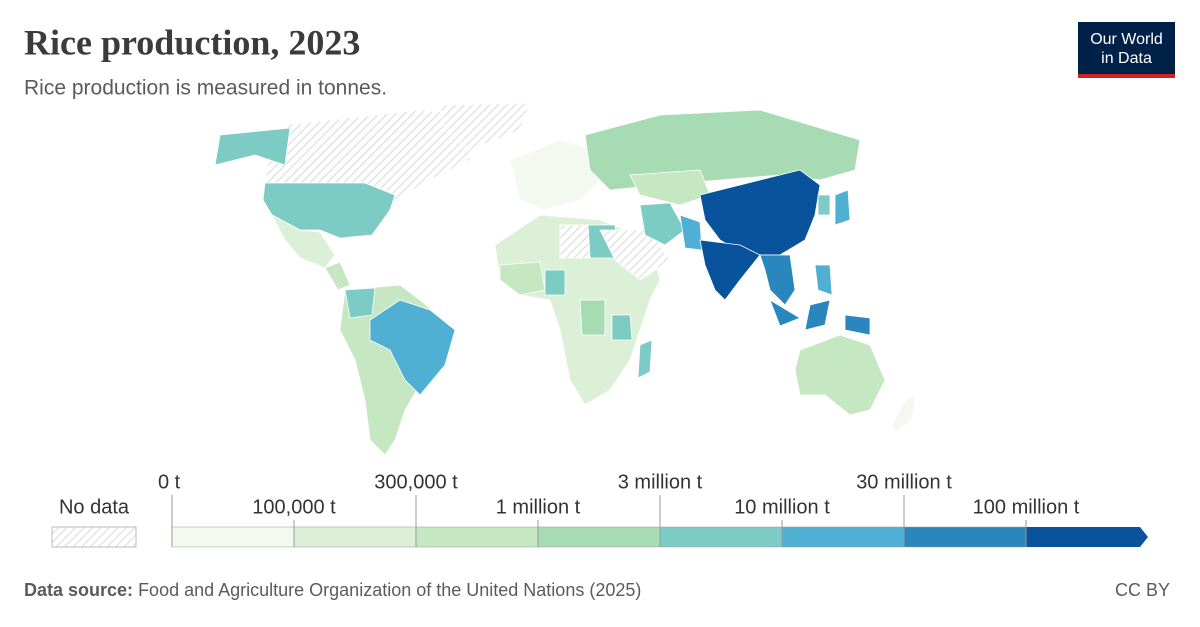 The height and width of the screenshot is (627, 1200). Describe the element at coordinates (1026, 507) in the screenshot. I see `legend-label: 100 million t` at that location.